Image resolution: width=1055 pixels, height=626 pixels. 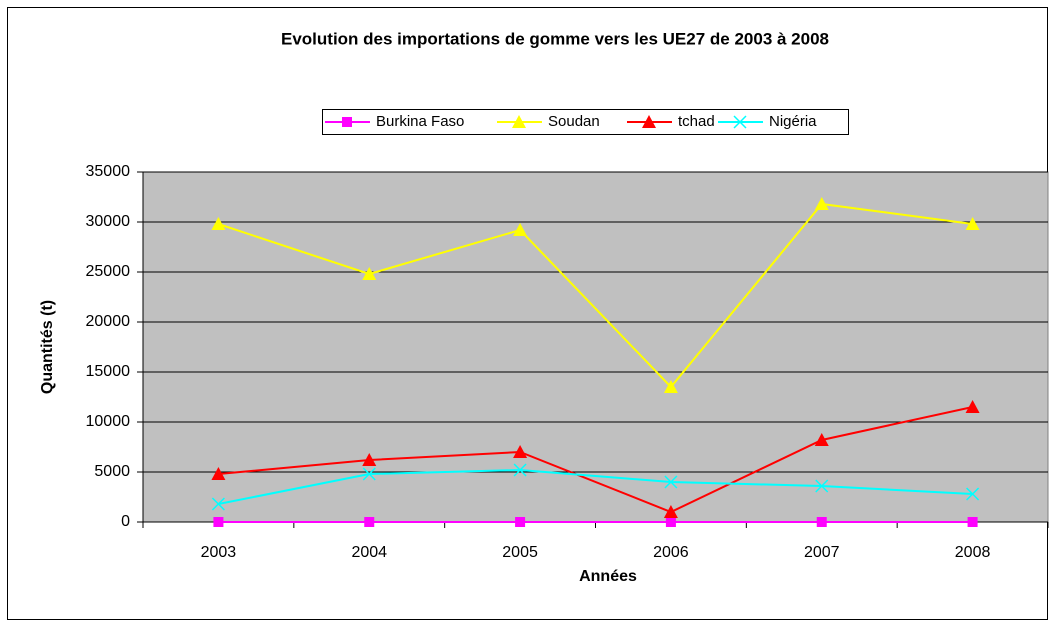 What do you see at coordinates (219, 552) in the screenshot?
I see `x-tick-label: 2003` at bounding box center [219, 552].